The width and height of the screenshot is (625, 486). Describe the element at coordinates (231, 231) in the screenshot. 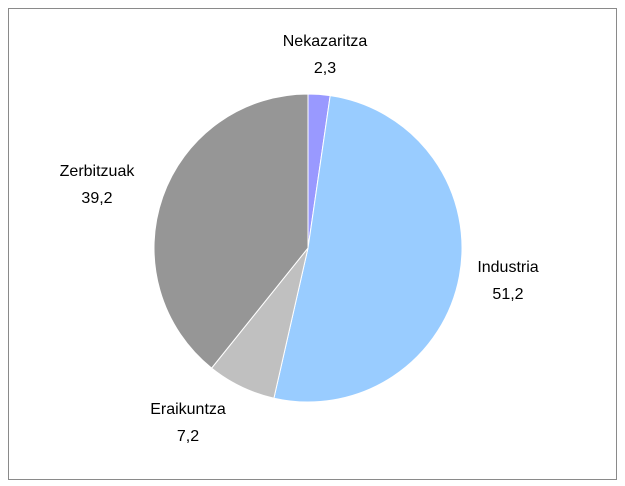

I see `pie-slice` at that location.